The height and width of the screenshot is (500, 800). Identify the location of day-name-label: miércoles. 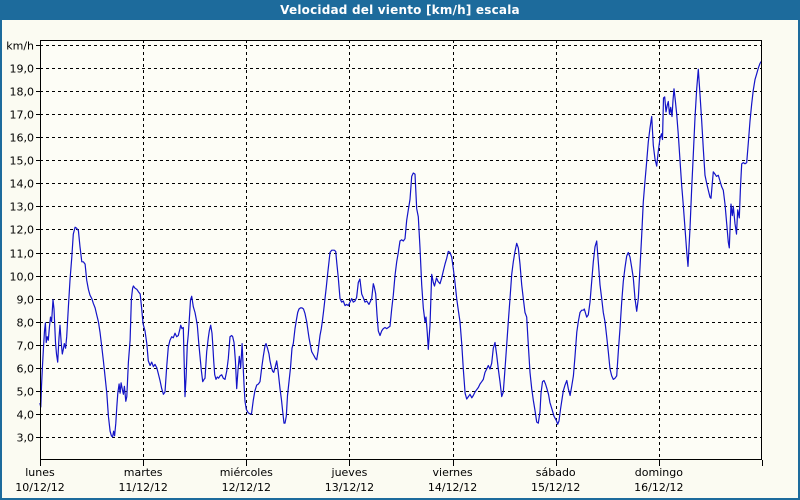
(246, 472).